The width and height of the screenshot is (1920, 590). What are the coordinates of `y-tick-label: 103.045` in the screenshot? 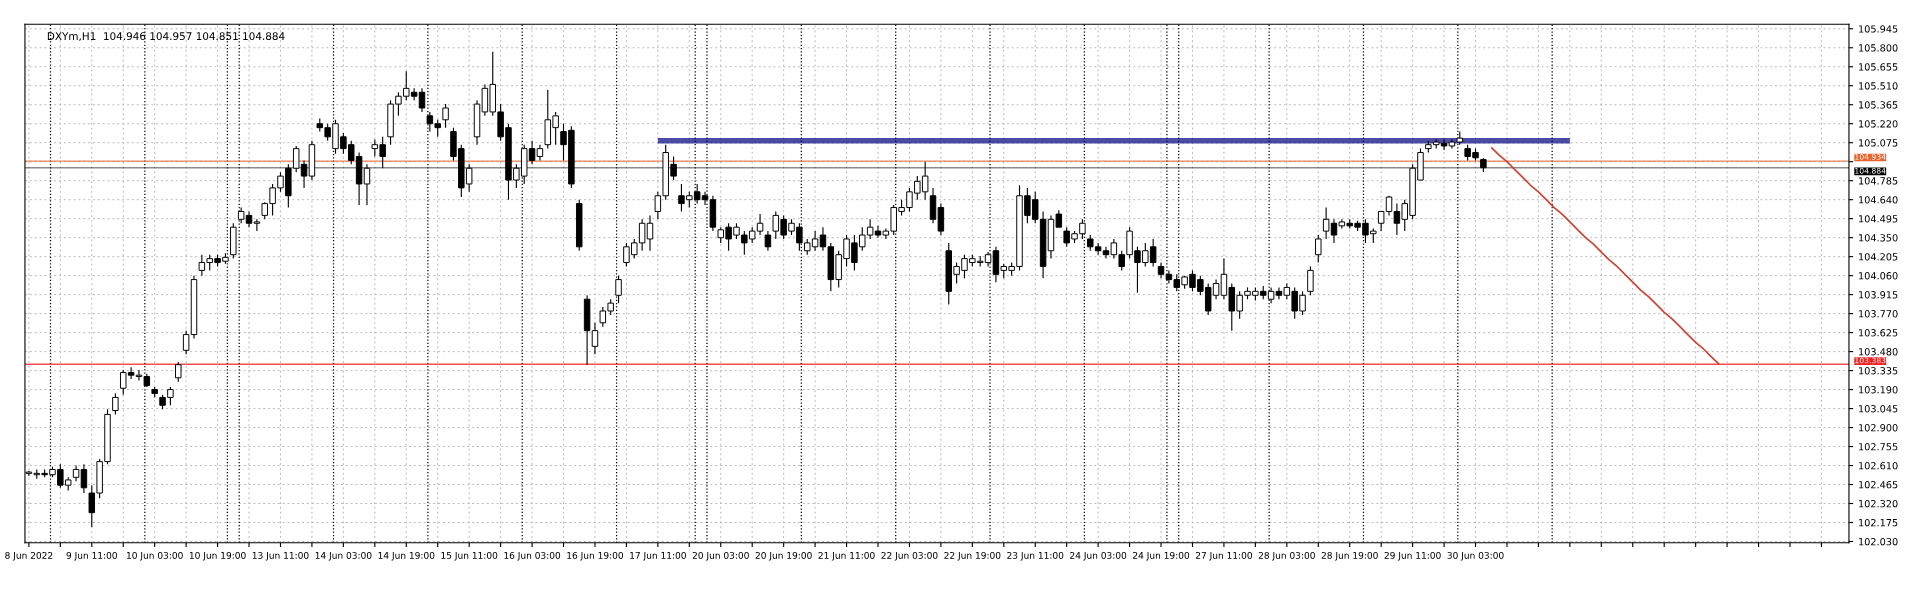 It's located at (1878, 409).